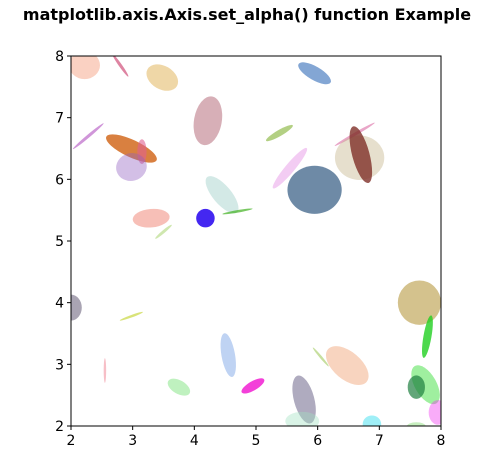  What do you see at coordinates (256, 441) in the screenshot?
I see `x-tick-label-3: 5` at bounding box center [256, 441].